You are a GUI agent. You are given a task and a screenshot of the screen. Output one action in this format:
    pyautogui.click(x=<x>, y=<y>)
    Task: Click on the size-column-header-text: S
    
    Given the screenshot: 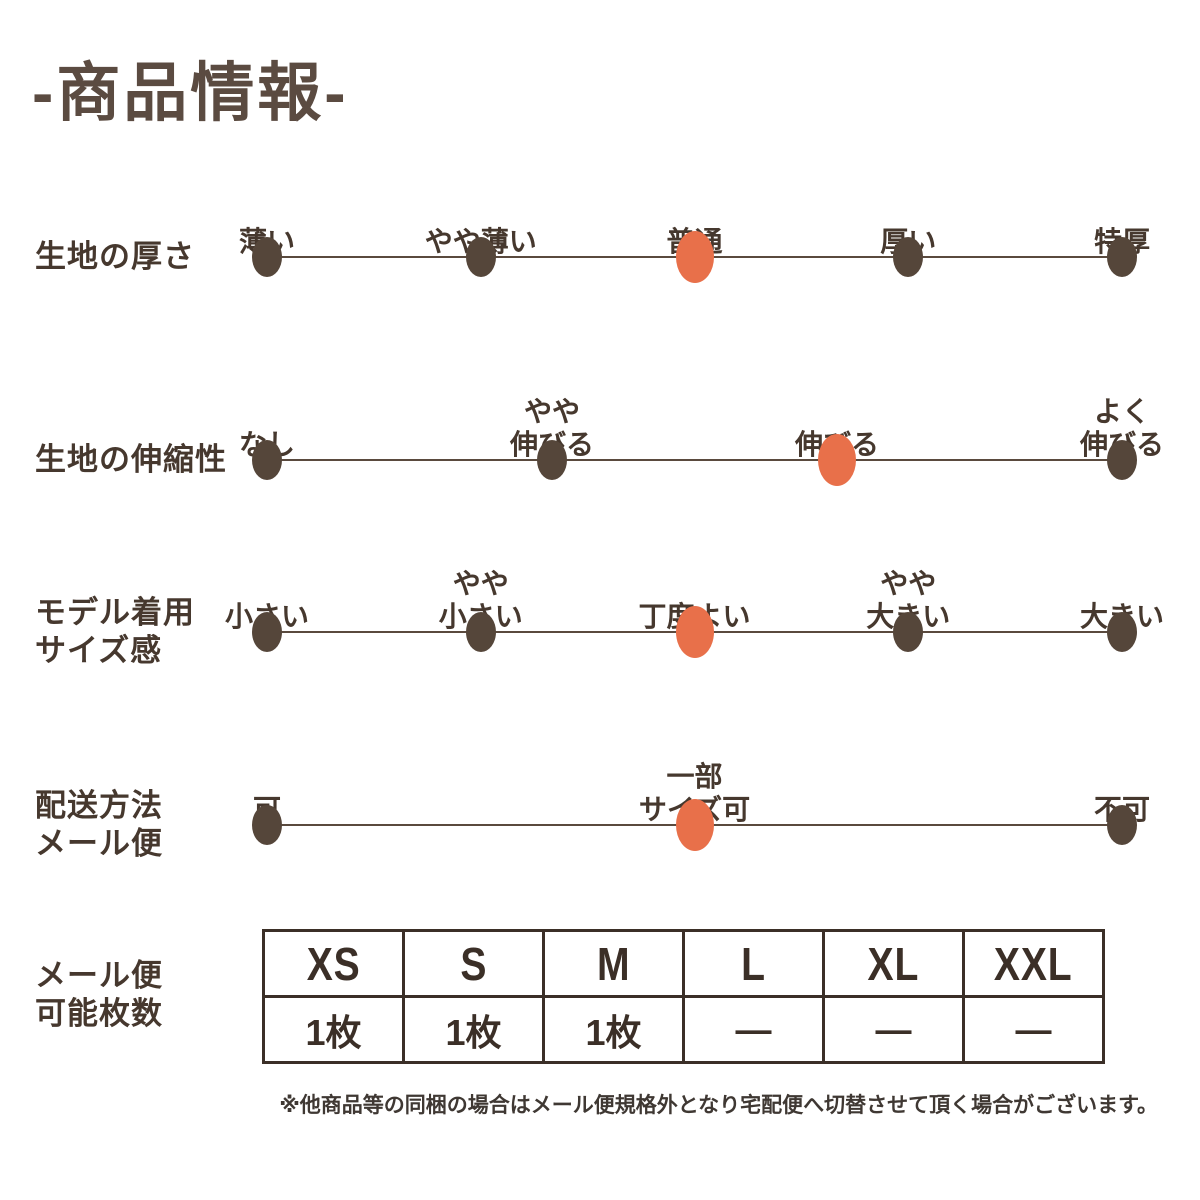 What is the action you would take?
    pyautogui.click(x=473, y=963)
    